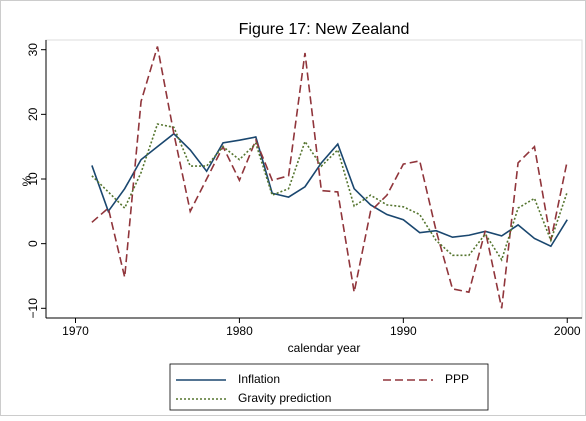 This screenshot has width=586, height=421. Describe the element at coordinates (33, 50) in the screenshot. I see `y-tick-label: 30` at that location.